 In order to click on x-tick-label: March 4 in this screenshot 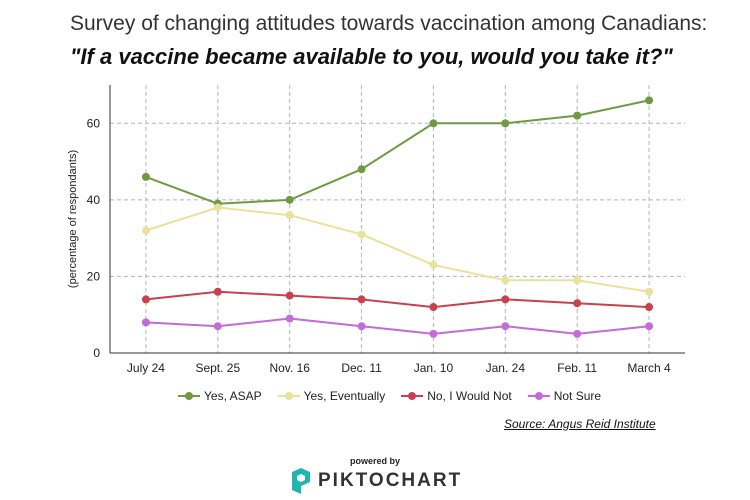, I will do `click(649, 368)`.